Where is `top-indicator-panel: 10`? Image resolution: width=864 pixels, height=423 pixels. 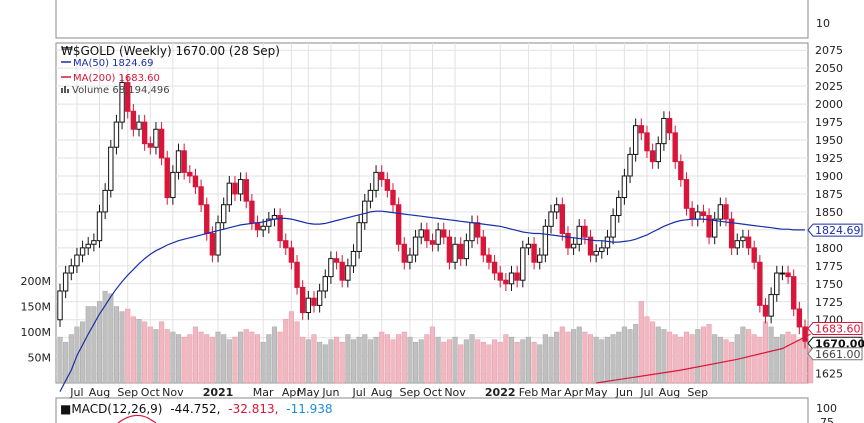 top-indicator-panel: 10 is located at coordinates (442, 19).